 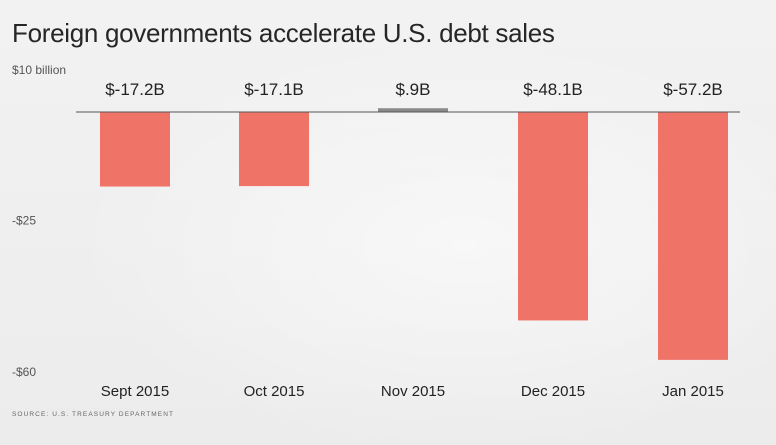 I want to click on bar-value-label: $.9B, so click(x=413, y=89).